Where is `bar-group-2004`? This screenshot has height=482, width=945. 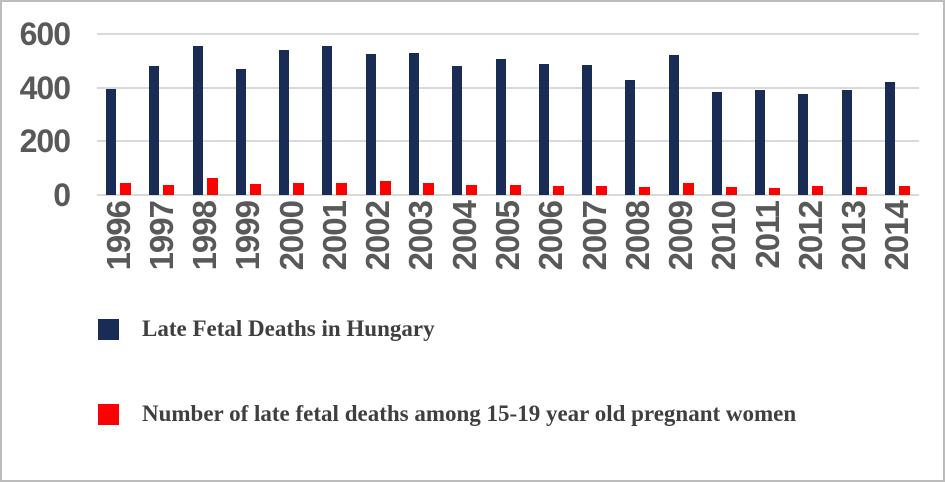 bar-group-2004 is located at coordinates (464, 114).